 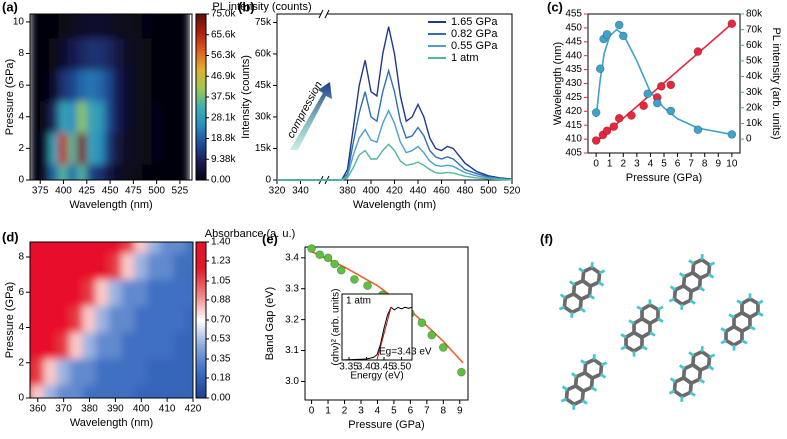 What do you see at coordinates (223, 34) in the screenshot?
I see `colorbar-tick-label: 65.6k` at bounding box center [223, 34].